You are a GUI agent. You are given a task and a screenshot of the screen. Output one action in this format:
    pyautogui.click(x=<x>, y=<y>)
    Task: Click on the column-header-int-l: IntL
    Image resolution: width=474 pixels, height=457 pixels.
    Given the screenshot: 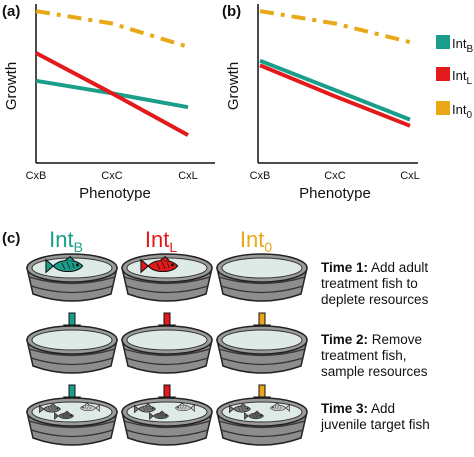 What is the action you would take?
    pyautogui.click(x=161, y=241)
    